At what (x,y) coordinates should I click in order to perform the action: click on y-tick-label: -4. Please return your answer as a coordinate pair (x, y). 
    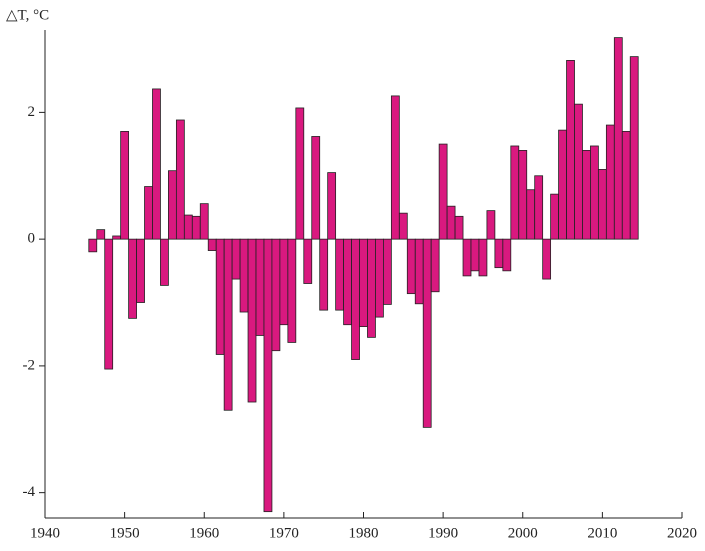
    Looking at the image, I should click on (29, 492).